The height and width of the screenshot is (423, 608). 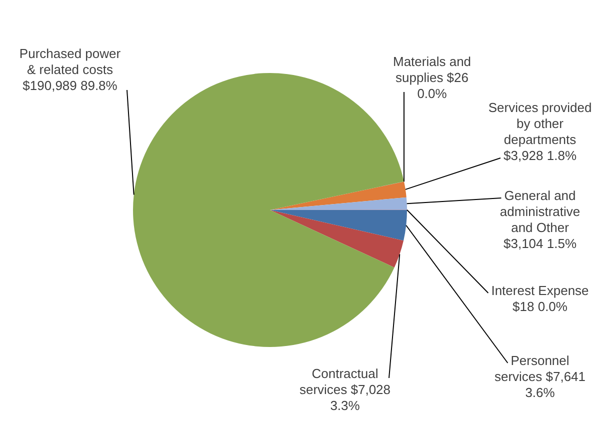 What do you see at coordinates (540, 156) in the screenshot?
I see `data-label: $3,928 1.8%` at bounding box center [540, 156].